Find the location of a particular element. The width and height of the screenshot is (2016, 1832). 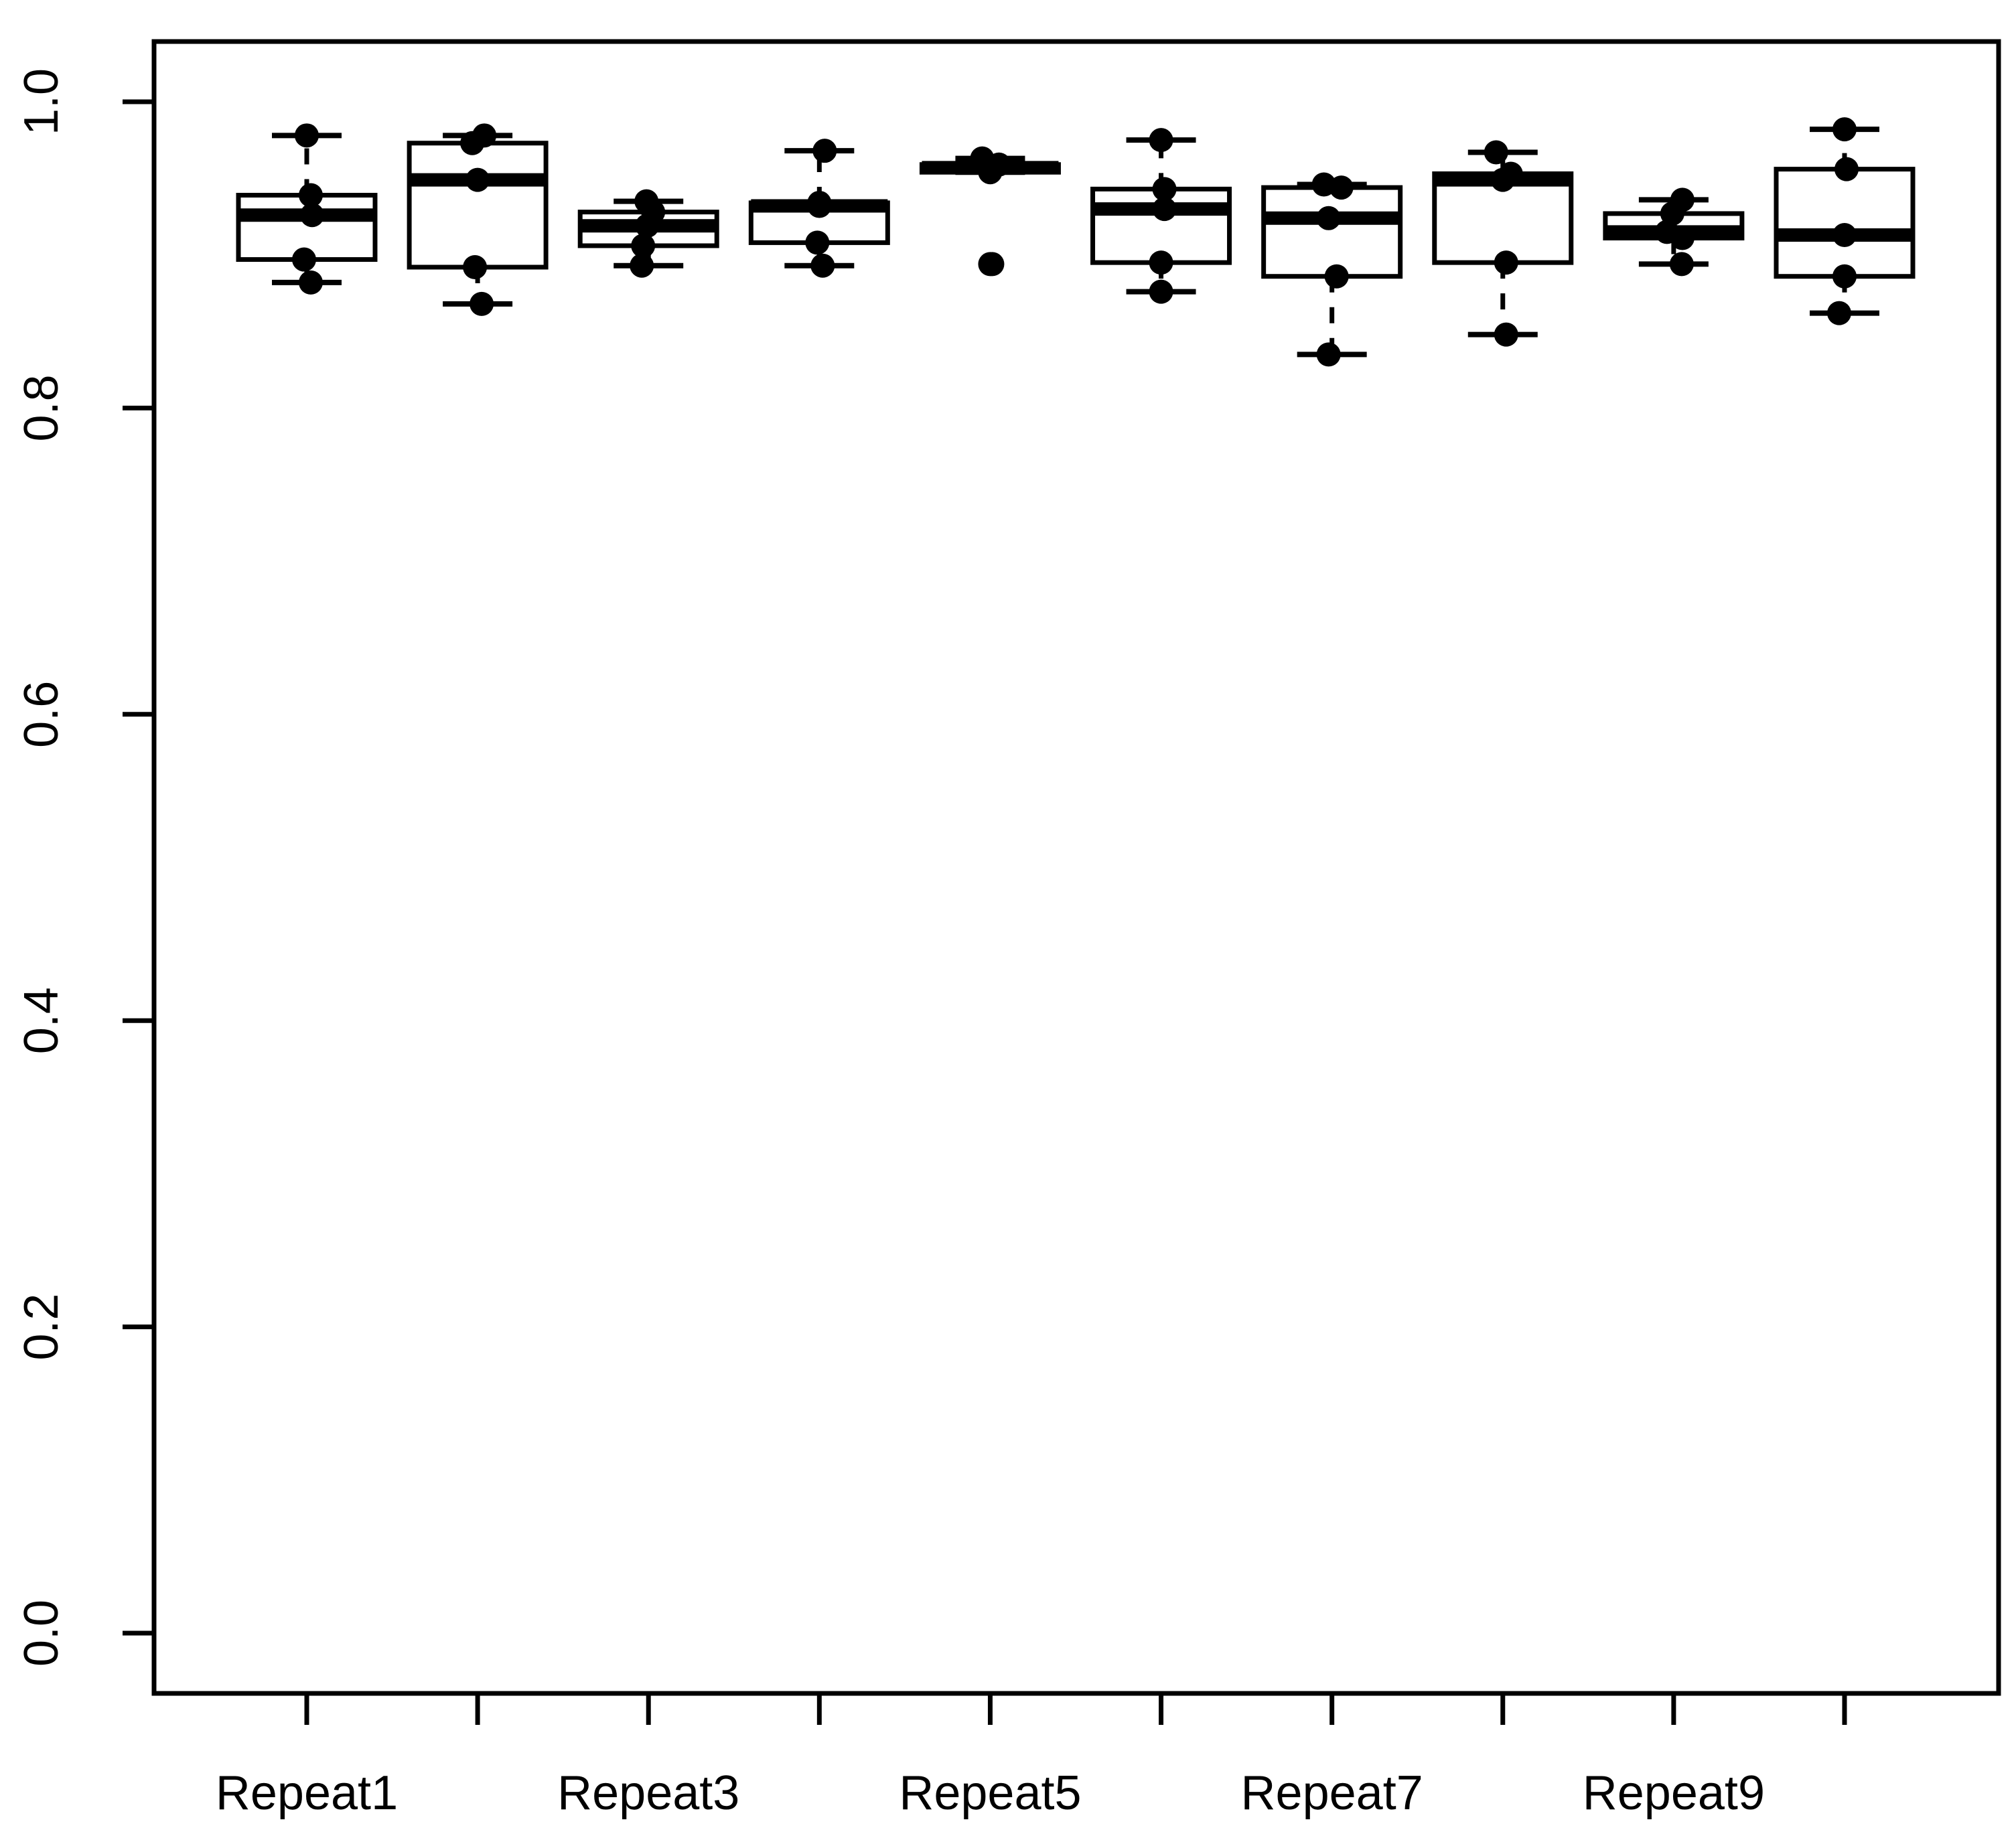

box-repeat4 is located at coordinates (819, 208).